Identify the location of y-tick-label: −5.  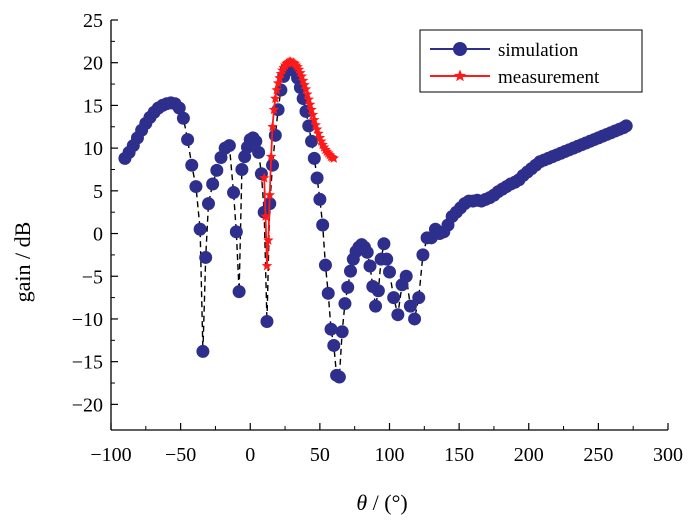
(92, 277).